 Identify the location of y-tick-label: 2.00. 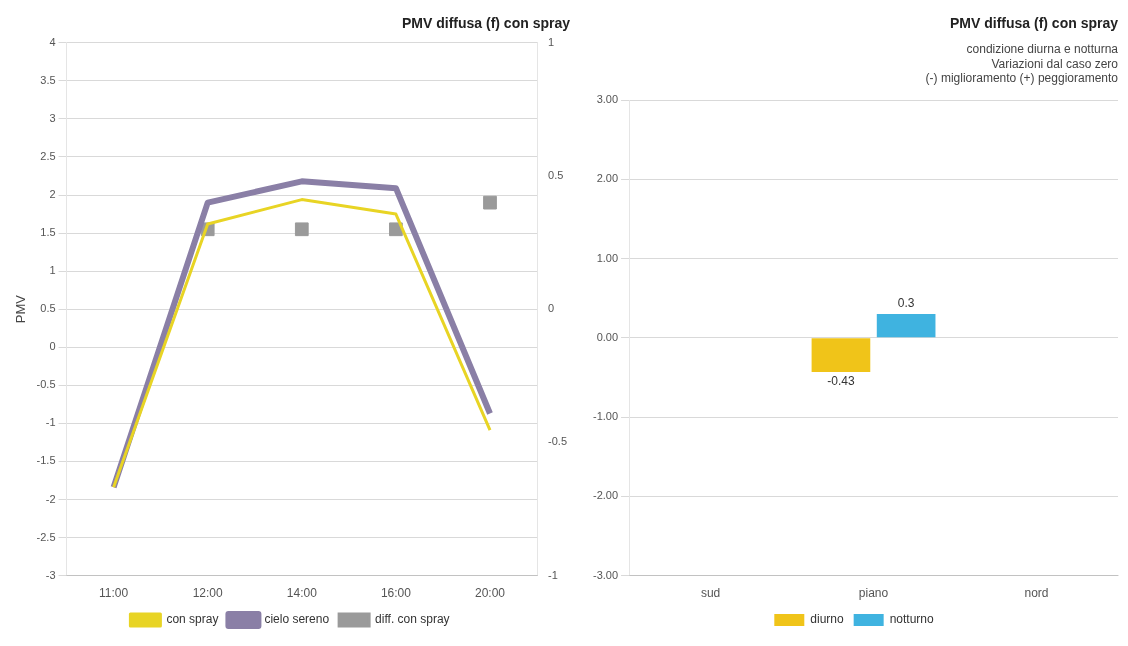
(607, 178).